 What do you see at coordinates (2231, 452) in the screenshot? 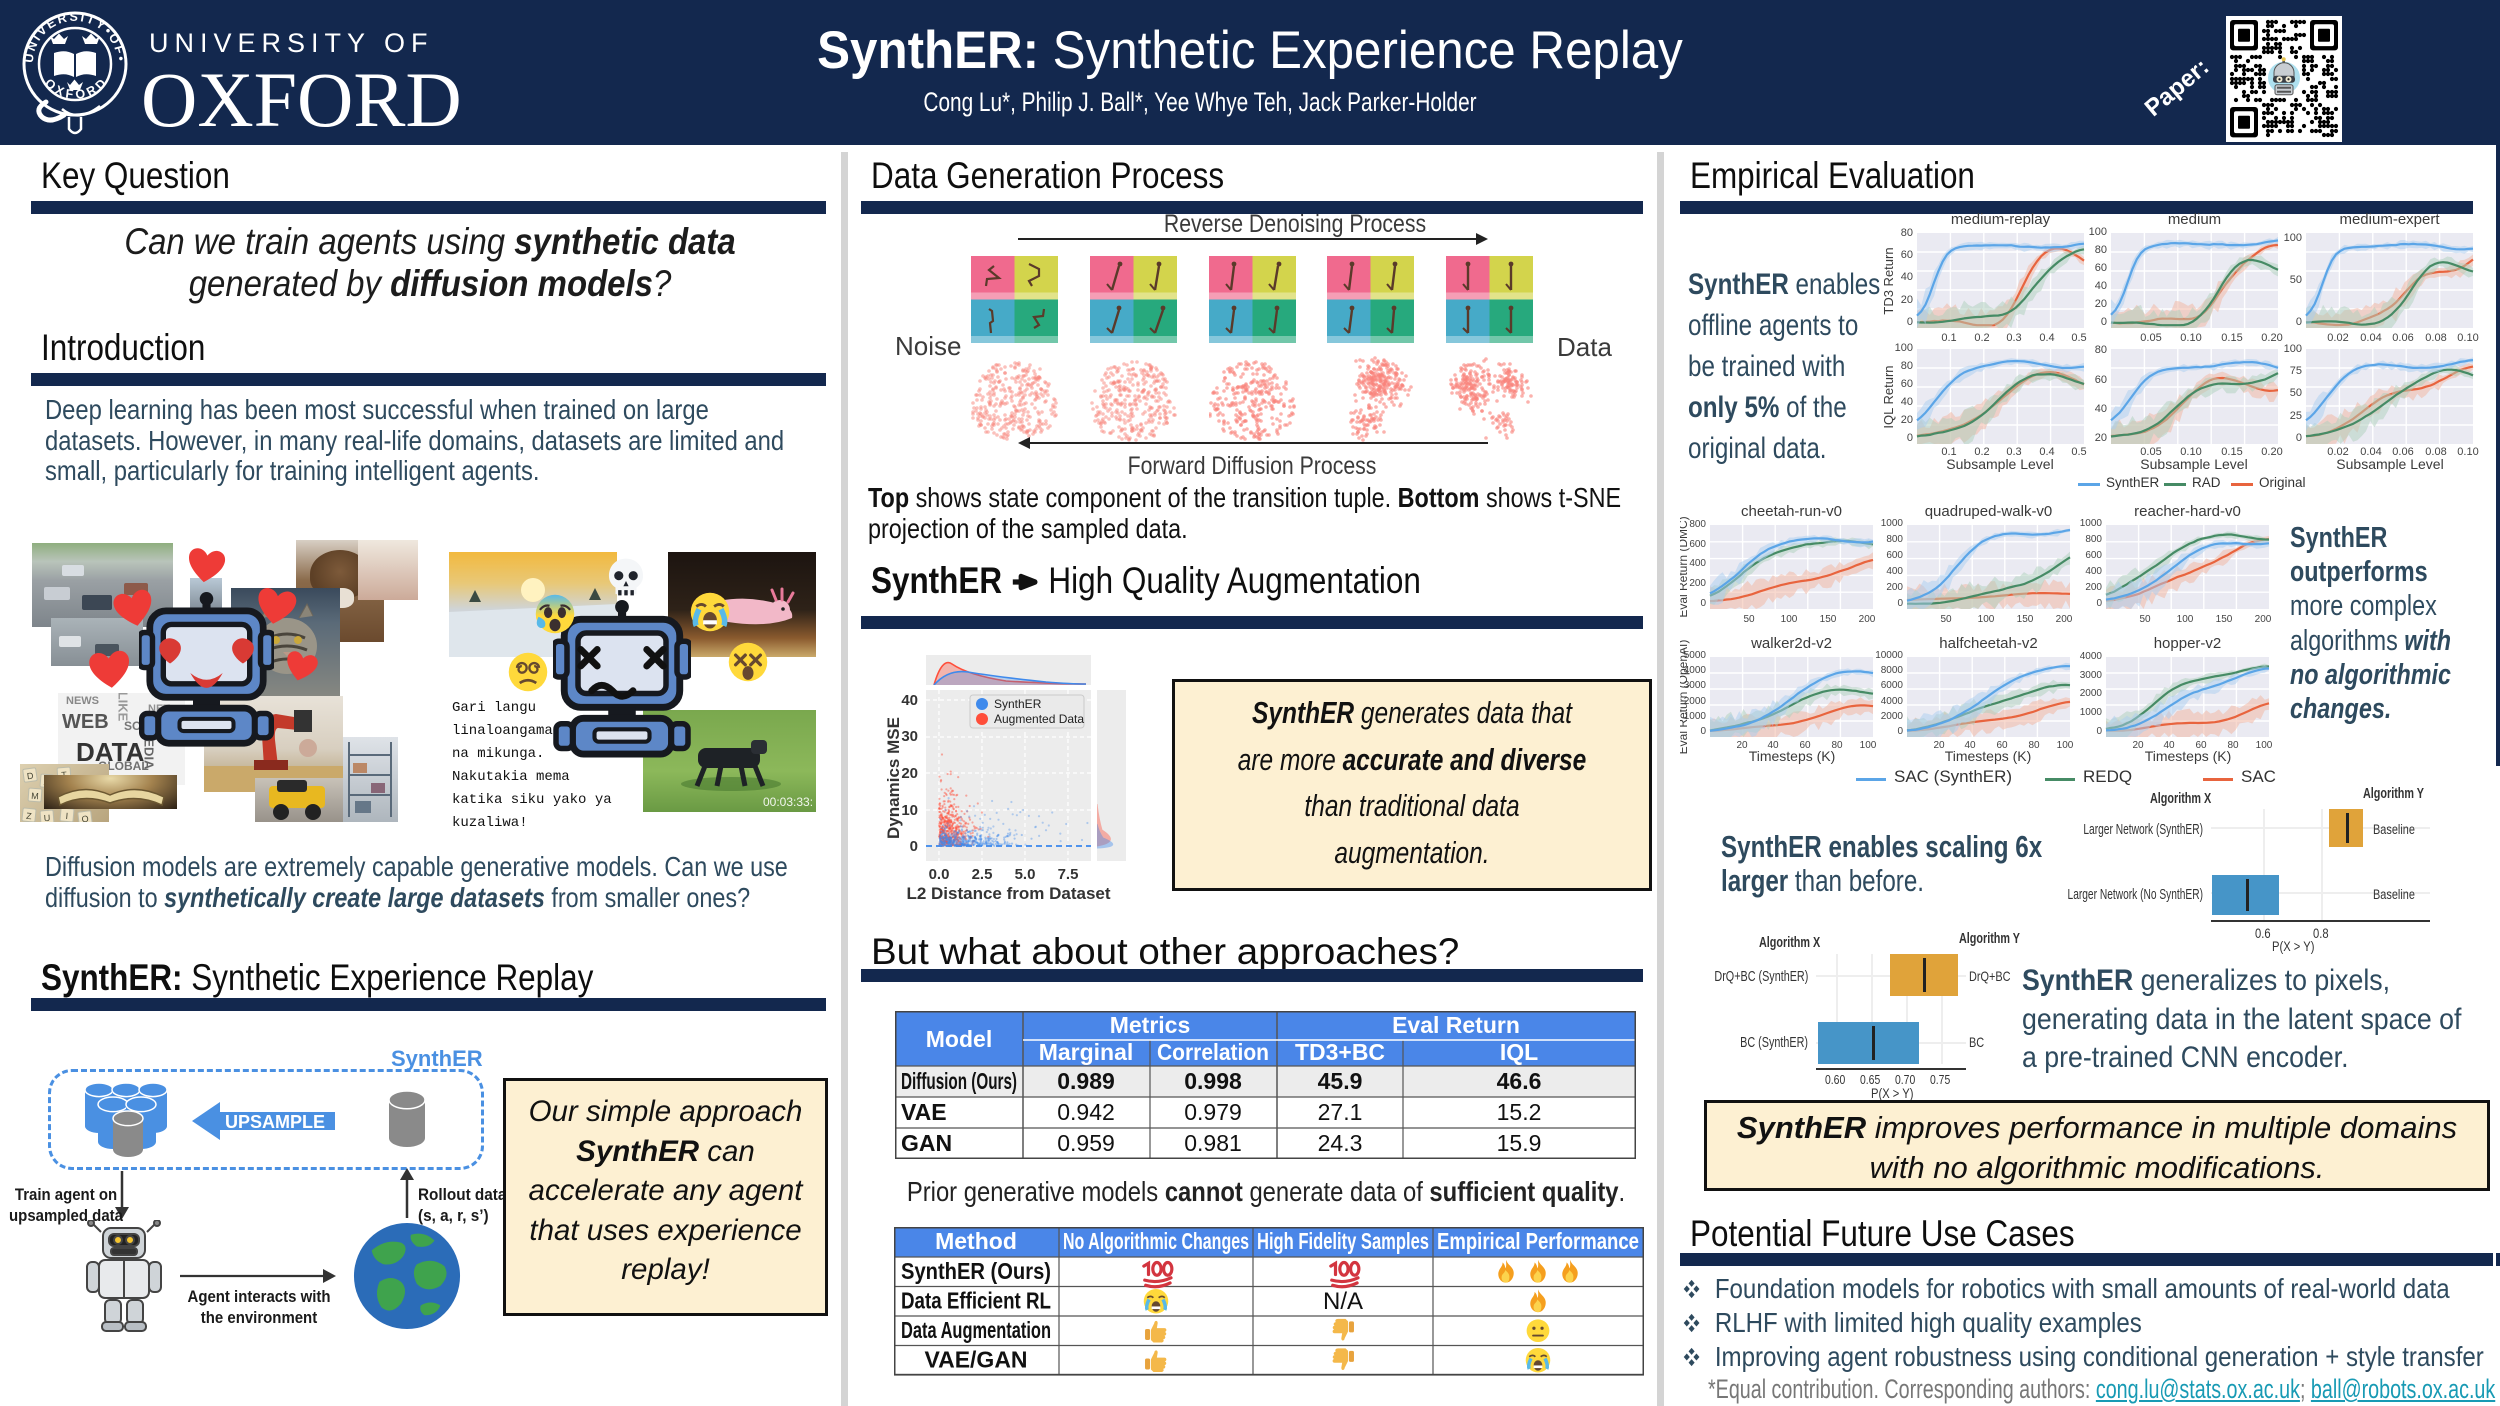
I see `svg-text: 0.15` at bounding box center [2231, 452].